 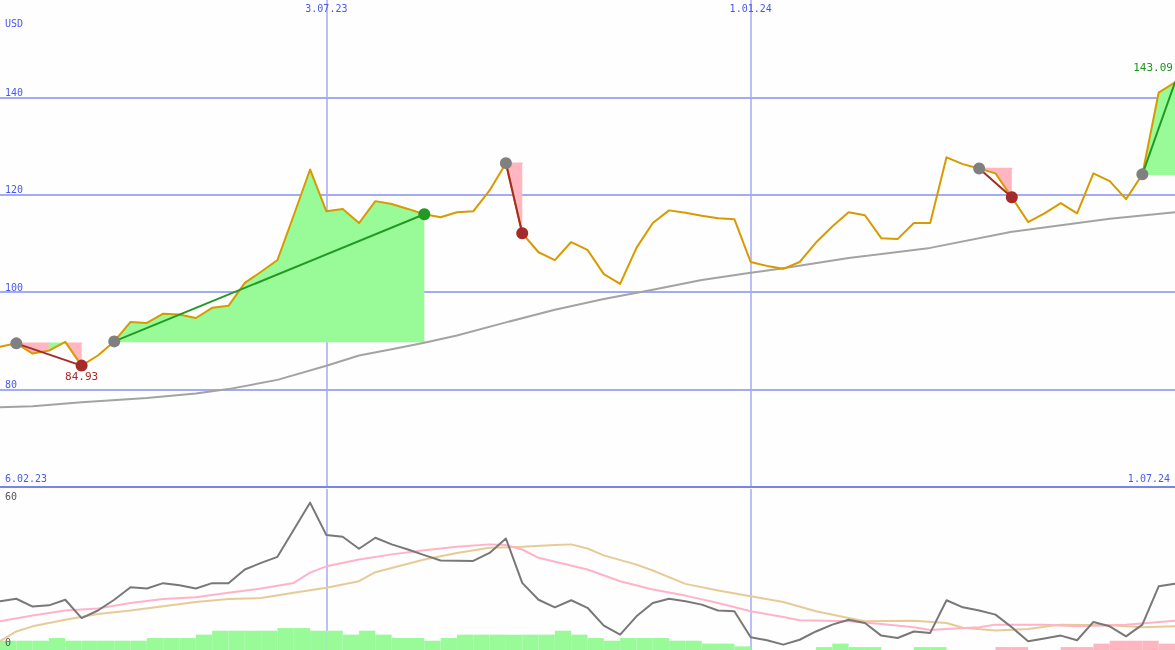 What do you see at coordinates (11, 385) in the screenshot?
I see `y-tick-label: 80` at bounding box center [11, 385].